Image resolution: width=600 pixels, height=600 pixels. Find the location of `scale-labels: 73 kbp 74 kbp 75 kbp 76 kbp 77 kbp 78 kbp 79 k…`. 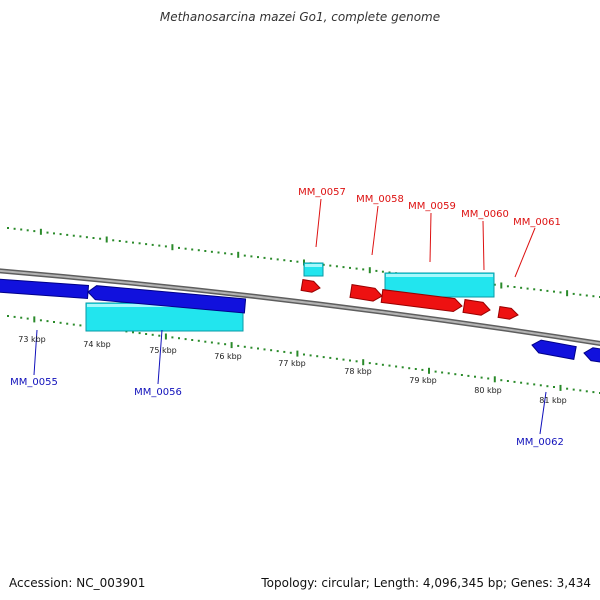

scale-labels: 73 kbp 74 kbp 75 kbp 76 kbp 77 kbp 78 kbp 79 k… is located at coordinates (292, 370).